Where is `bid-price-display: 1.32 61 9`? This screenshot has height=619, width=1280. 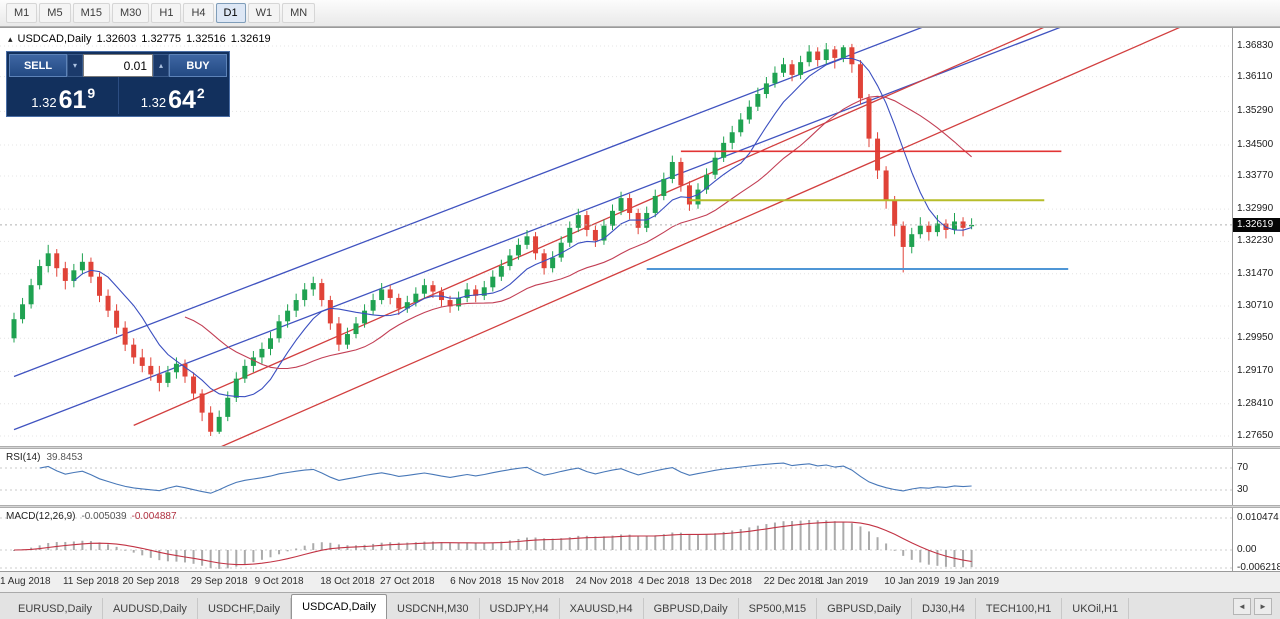 bid-price-display: 1.32 61 9 is located at coordinates (64, 95).